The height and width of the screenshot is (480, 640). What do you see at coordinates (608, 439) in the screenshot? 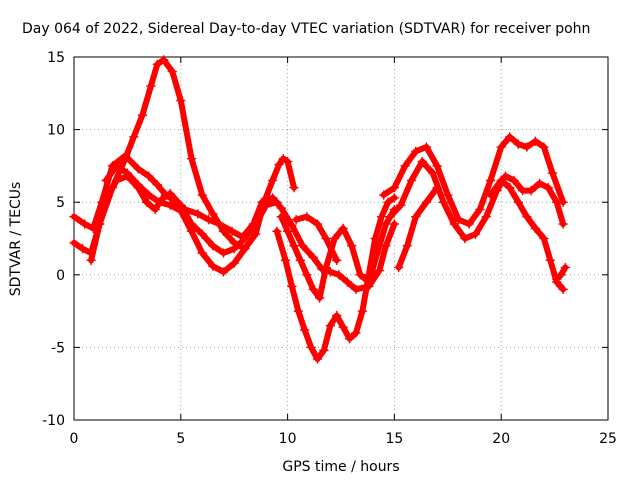
I see `x-tick-label: 25` at bounding box center [608, 439].